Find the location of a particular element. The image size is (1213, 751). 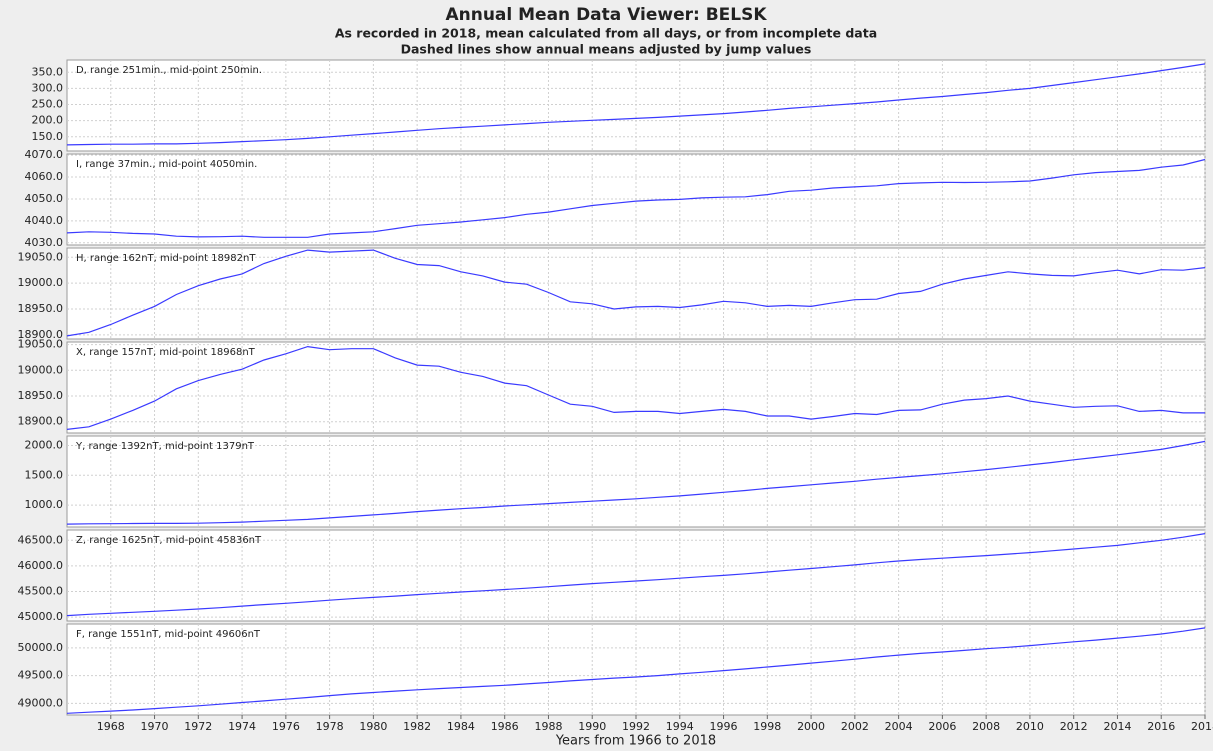

y-tick-label: 49000.0 is located at coordinates (41, 702).